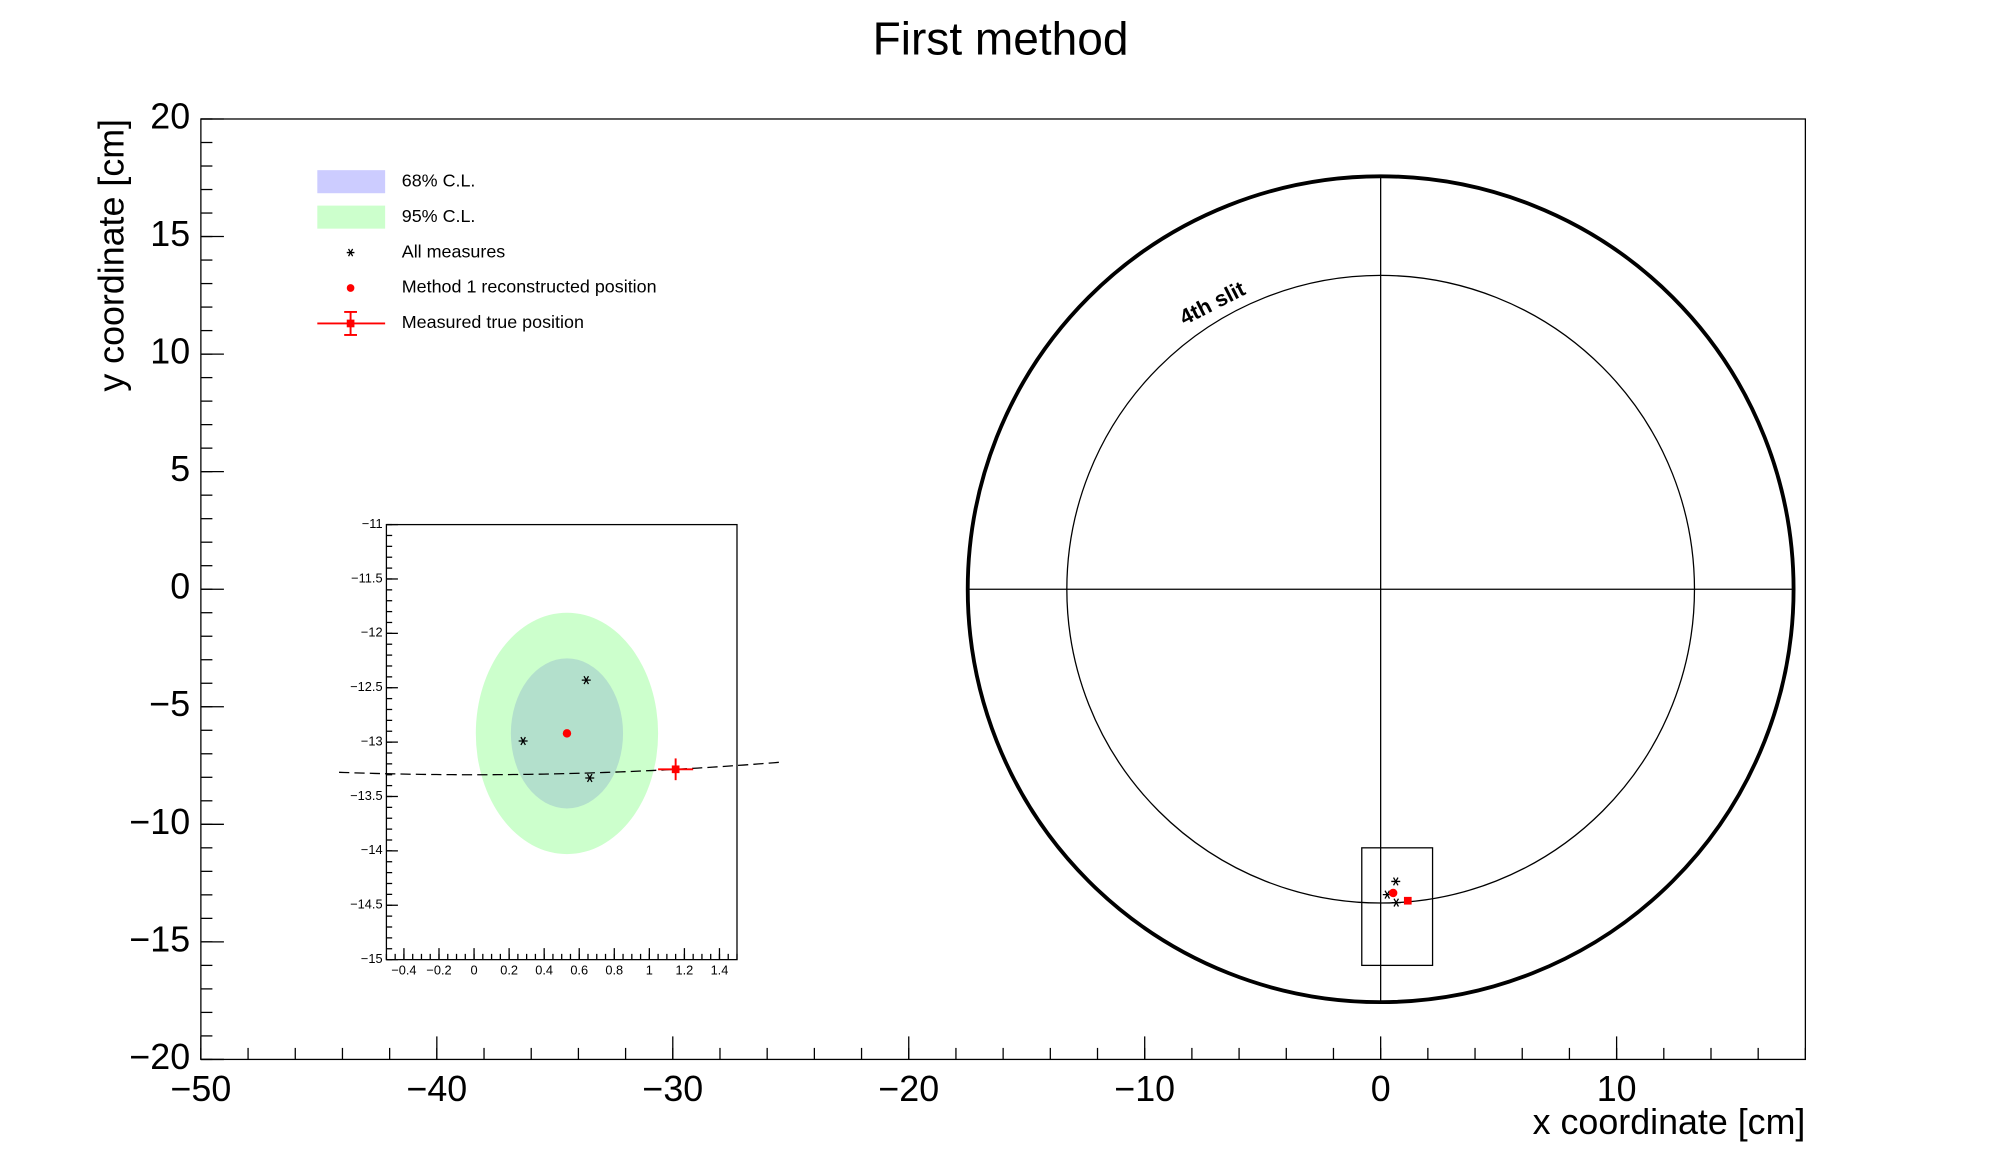  Describe the element at coordinates (403, 970) in the screenshot. I see `x-tick-label: −0.4` at that location.